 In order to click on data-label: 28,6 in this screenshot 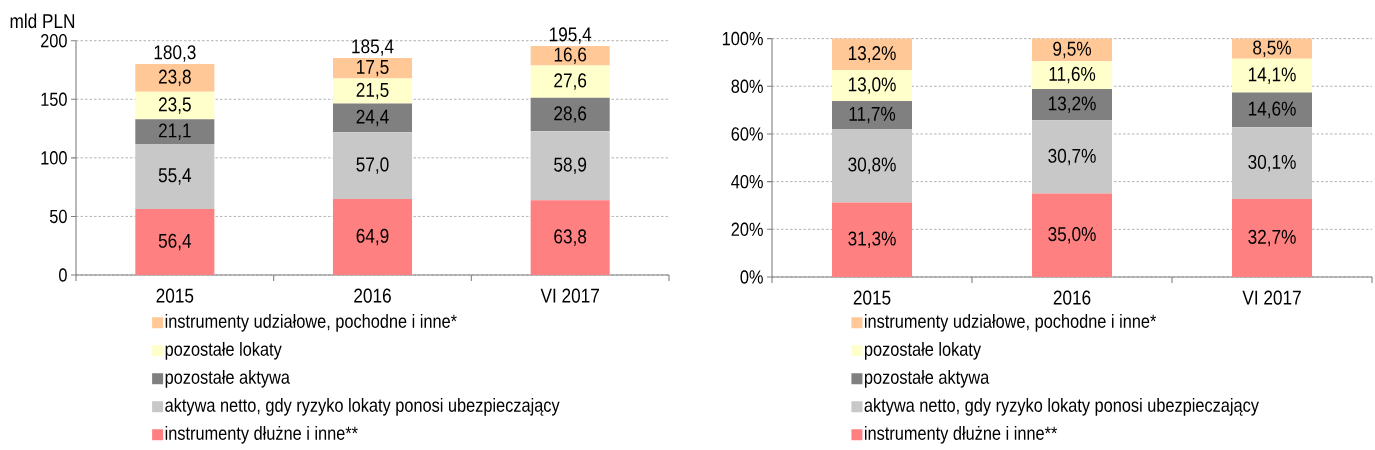, I will do `click(570, 114)`.